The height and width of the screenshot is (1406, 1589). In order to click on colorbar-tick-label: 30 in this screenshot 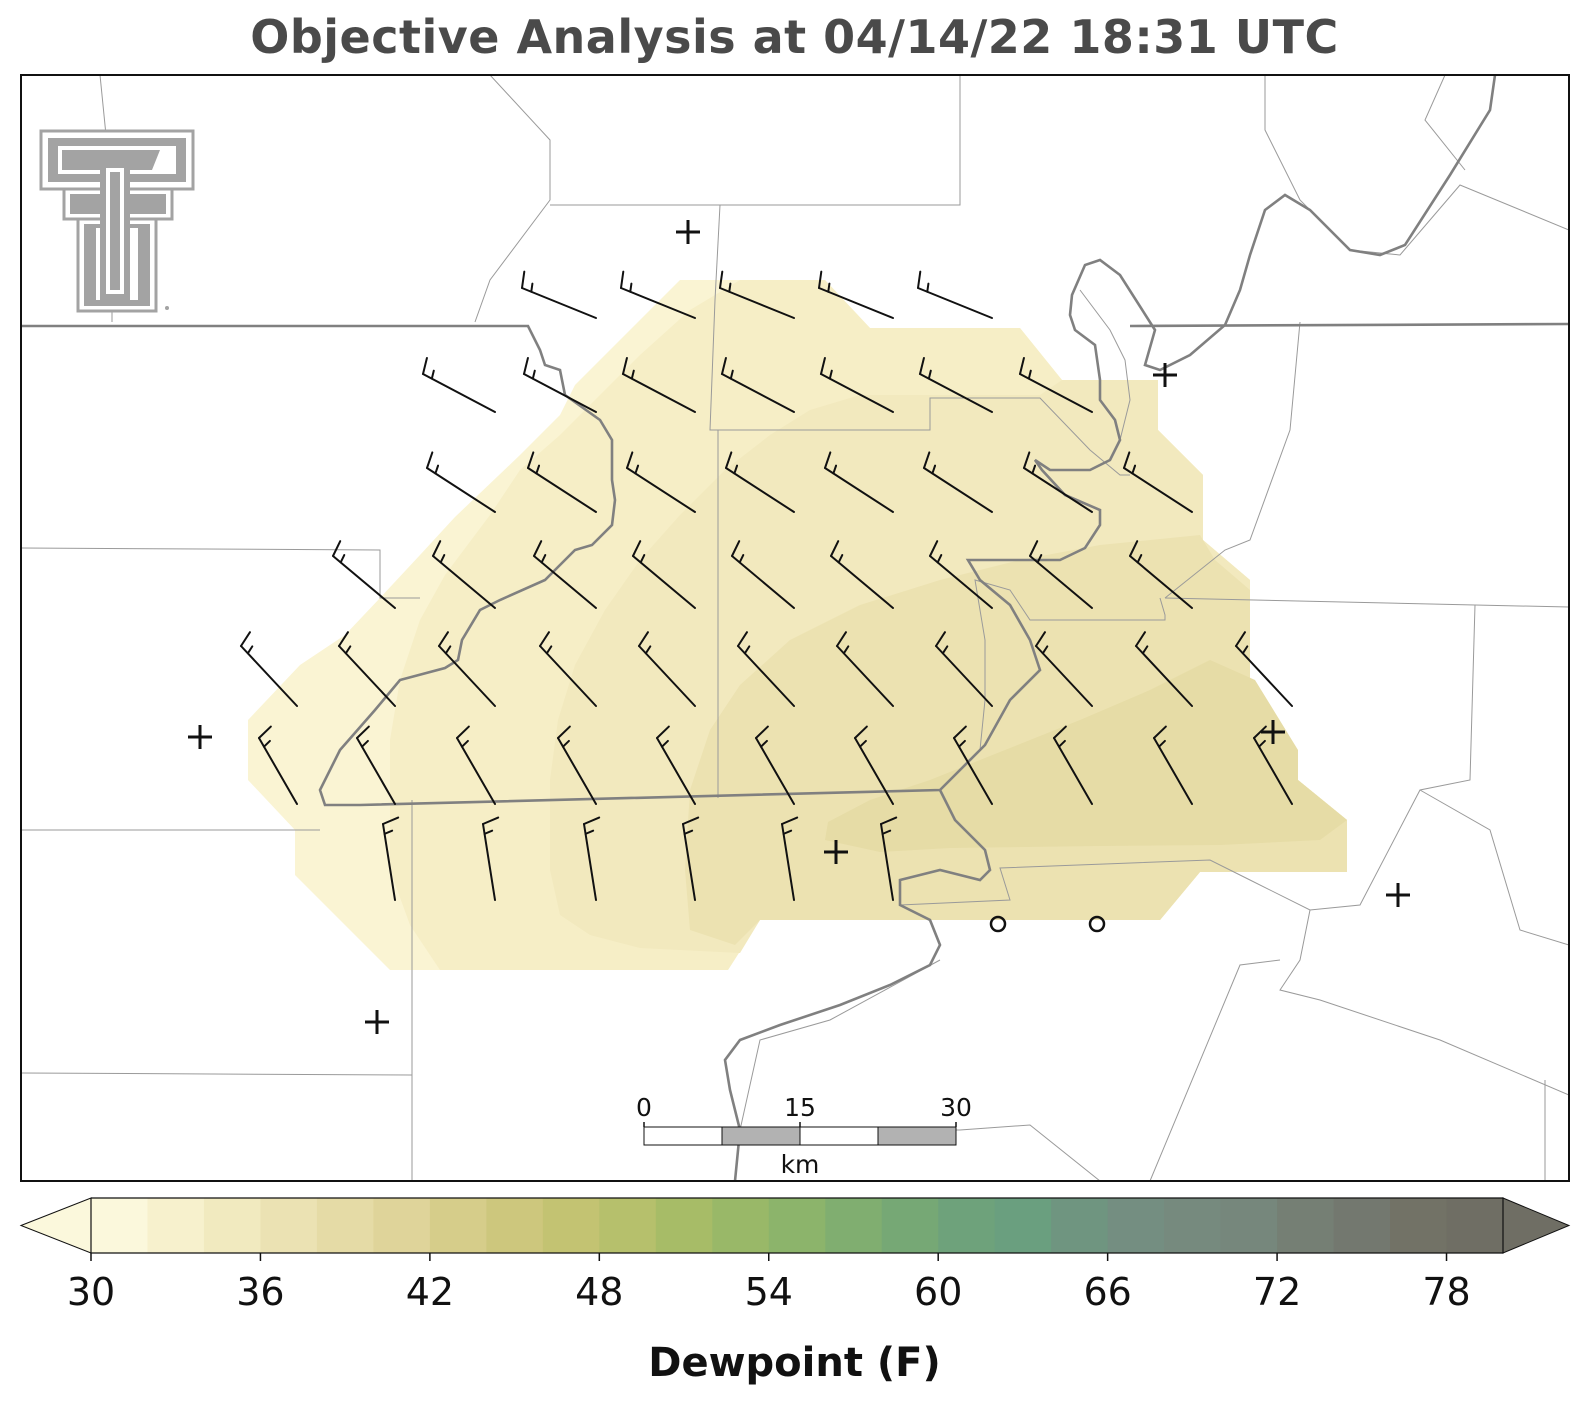, I will do `click(91, 1292)`.